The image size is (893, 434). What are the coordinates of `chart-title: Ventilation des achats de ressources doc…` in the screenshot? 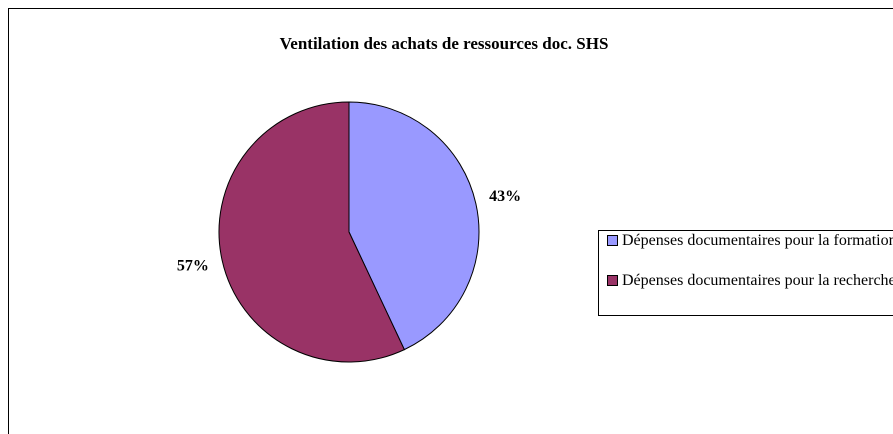 It's located at (444, 43).